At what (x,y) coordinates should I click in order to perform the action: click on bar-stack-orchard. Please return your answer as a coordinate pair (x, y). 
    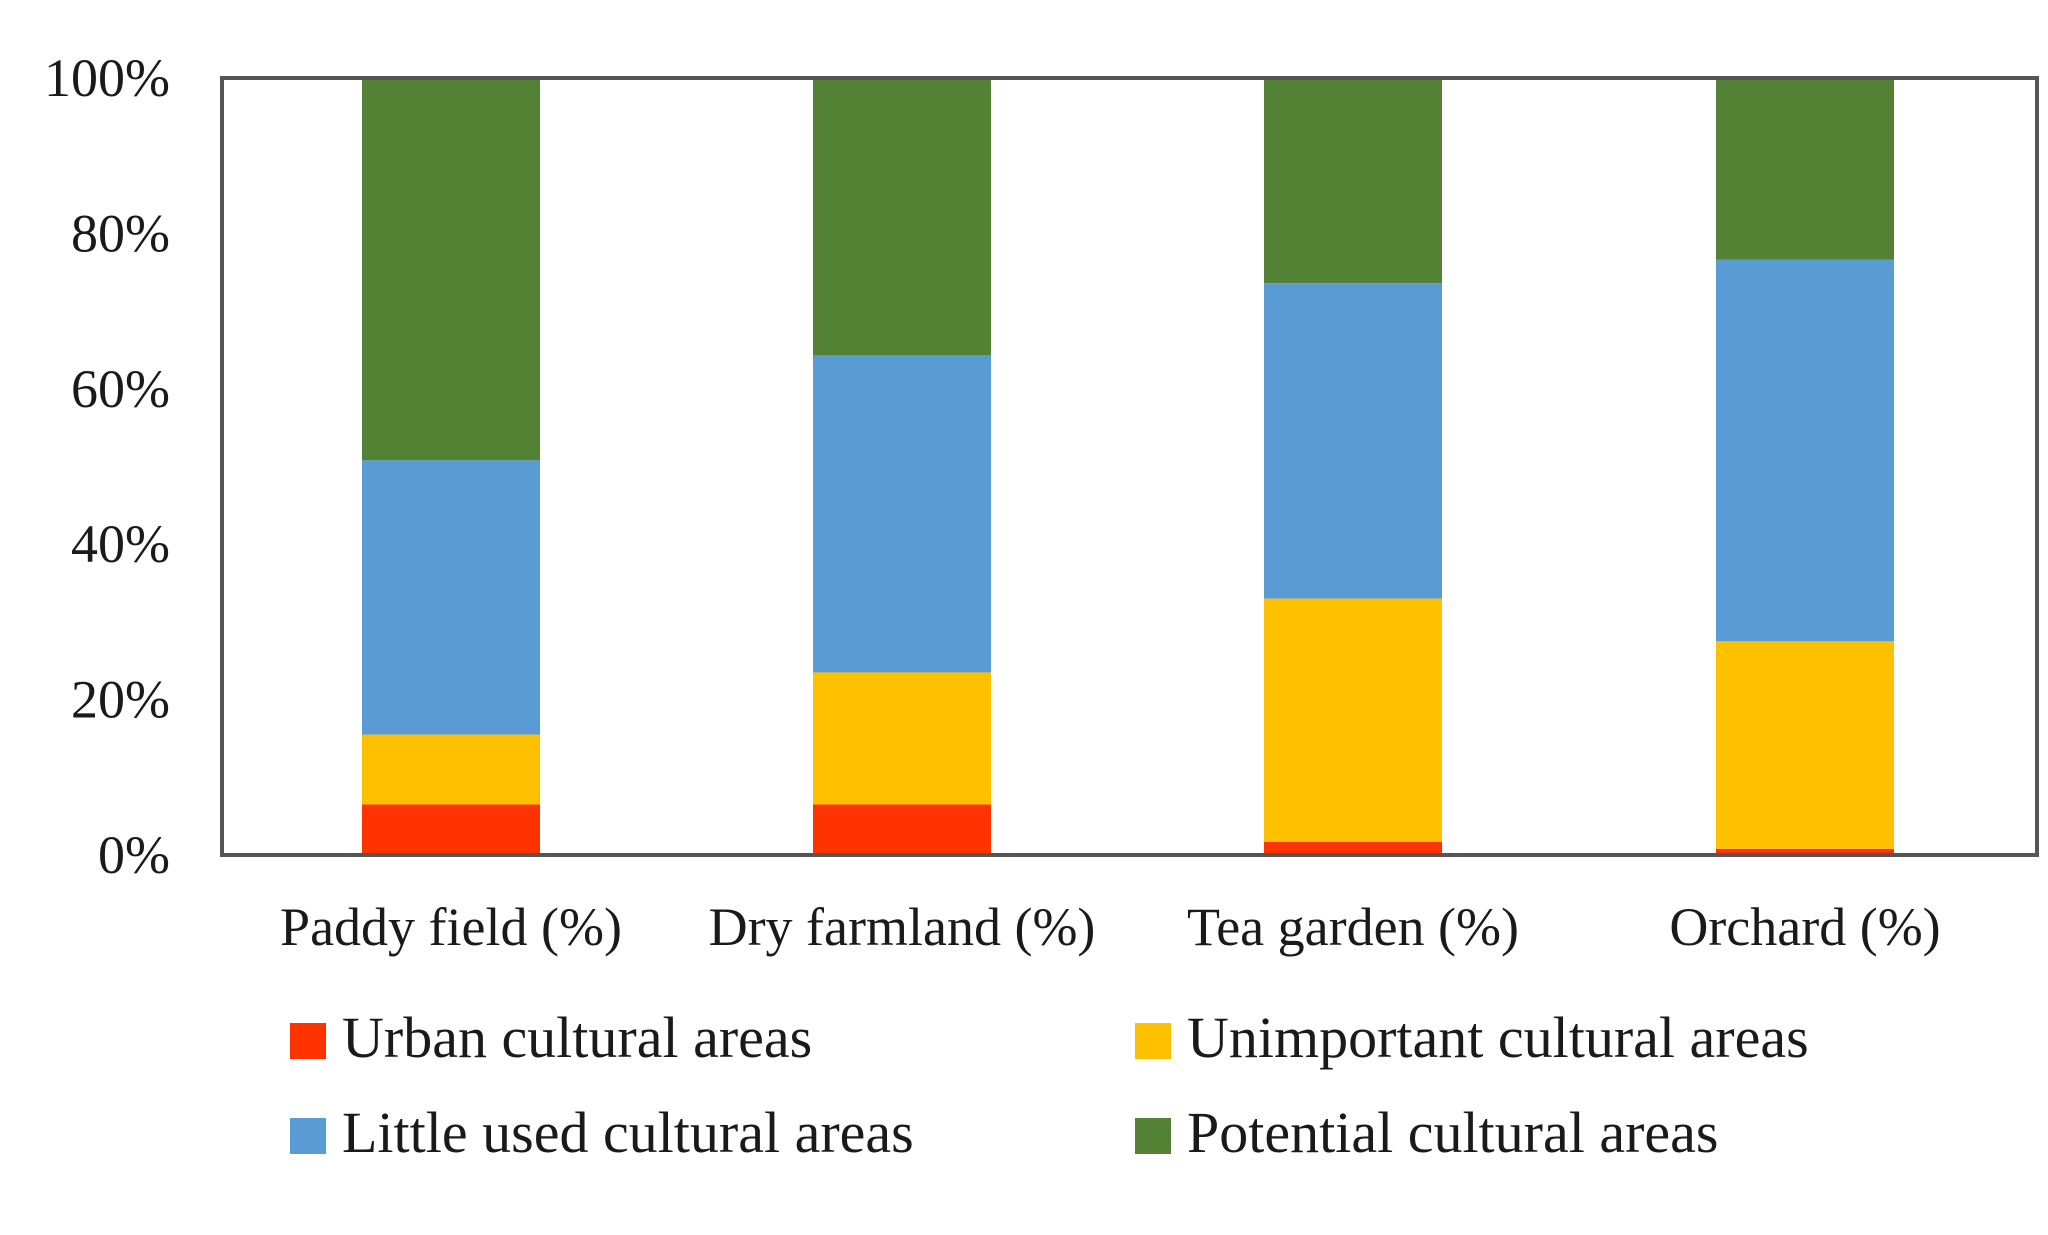
    Looking at the image, I should click on (1805, 466).